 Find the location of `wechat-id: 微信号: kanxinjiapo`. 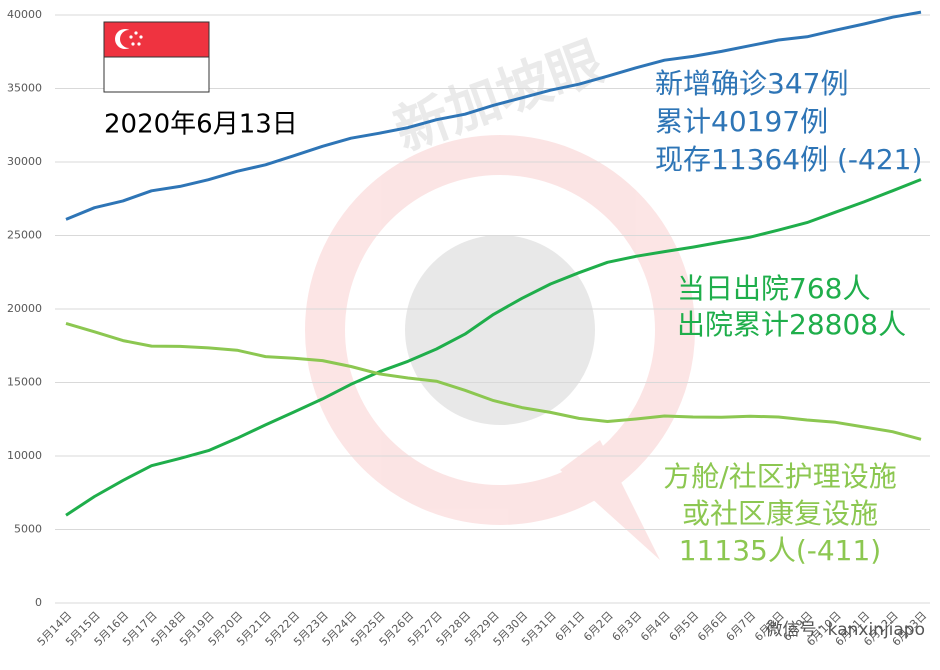

wechat-id: 微信号: kanxinjiapo is located at coordinates (845, 630).